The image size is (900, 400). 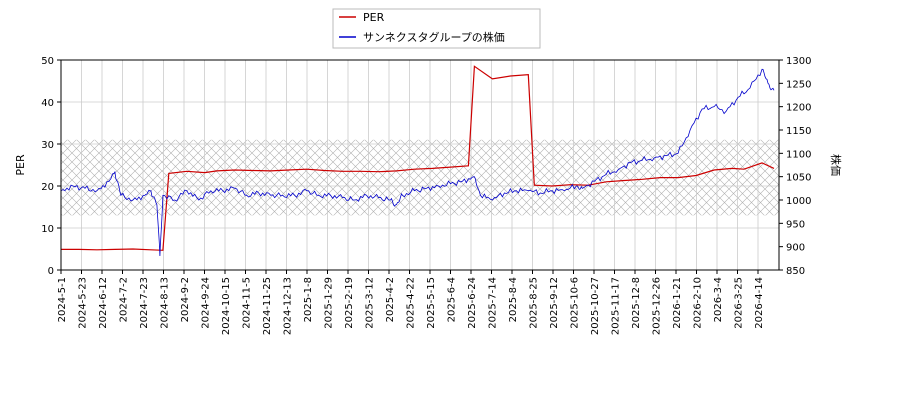 I want to click on y-left-tick-label: 50, so click(x=47, y=61).